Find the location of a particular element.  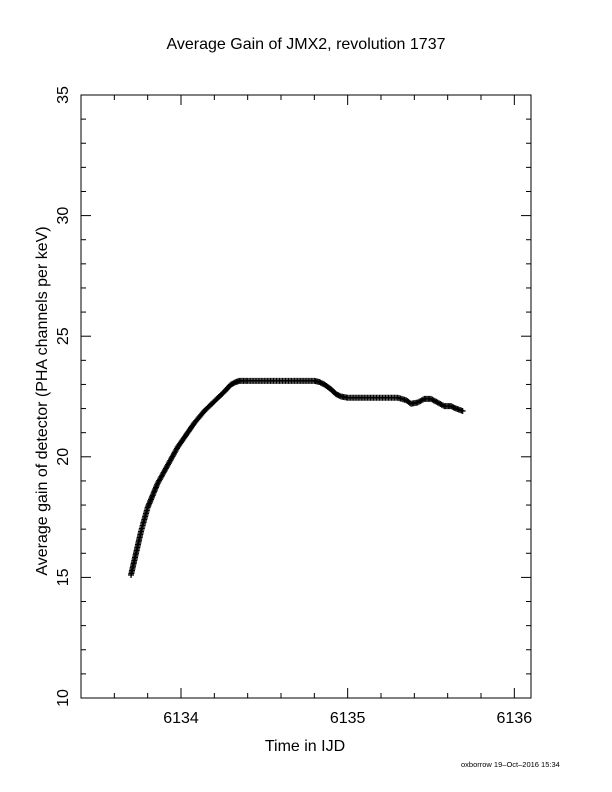

x-tick-label: 6136 is located at coordinates (515, 718).